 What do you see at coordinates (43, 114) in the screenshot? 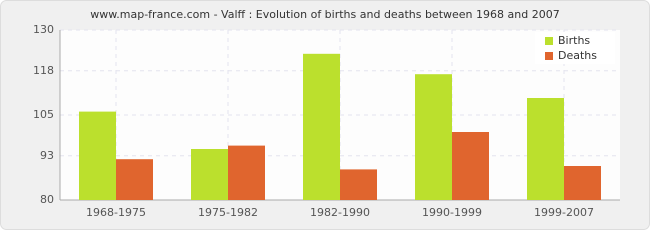
I see `y-tick-label: 105` at bounding box center [43, 114].